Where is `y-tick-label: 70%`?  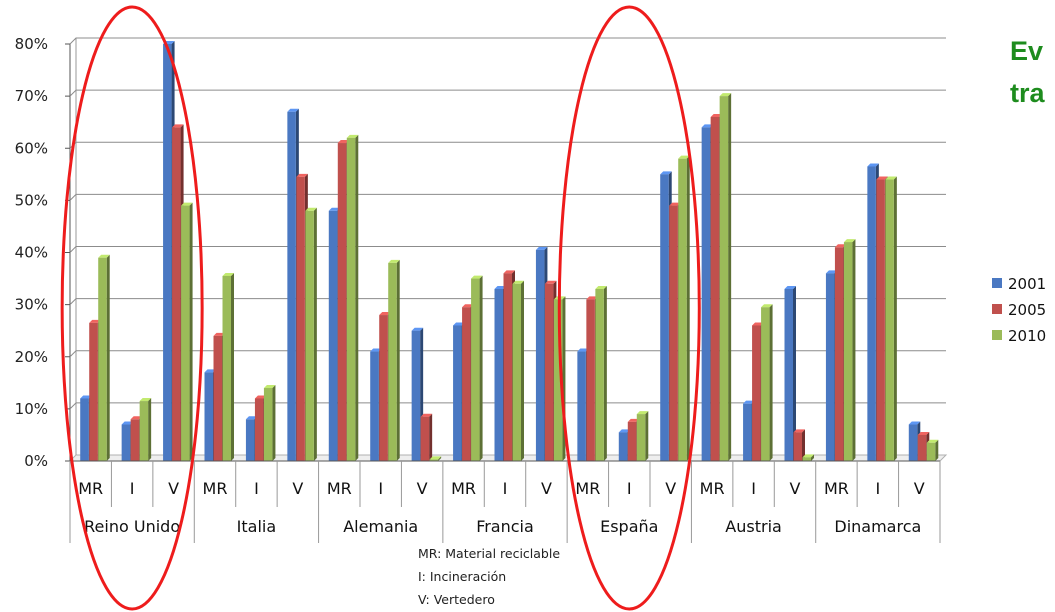 y-tick-label: 70% is located at coordinates (31, 96).